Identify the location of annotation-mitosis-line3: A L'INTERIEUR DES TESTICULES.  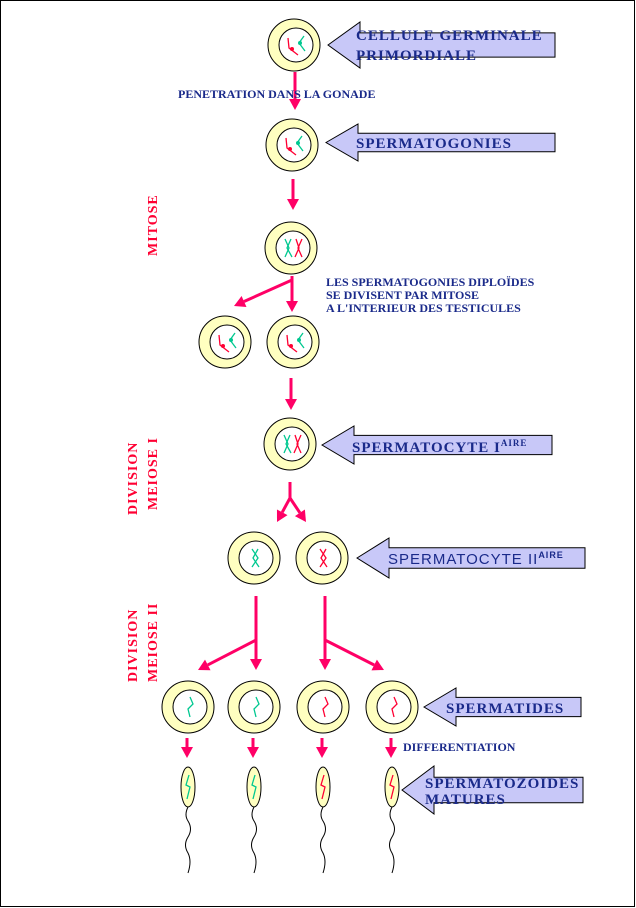
(423, 308).